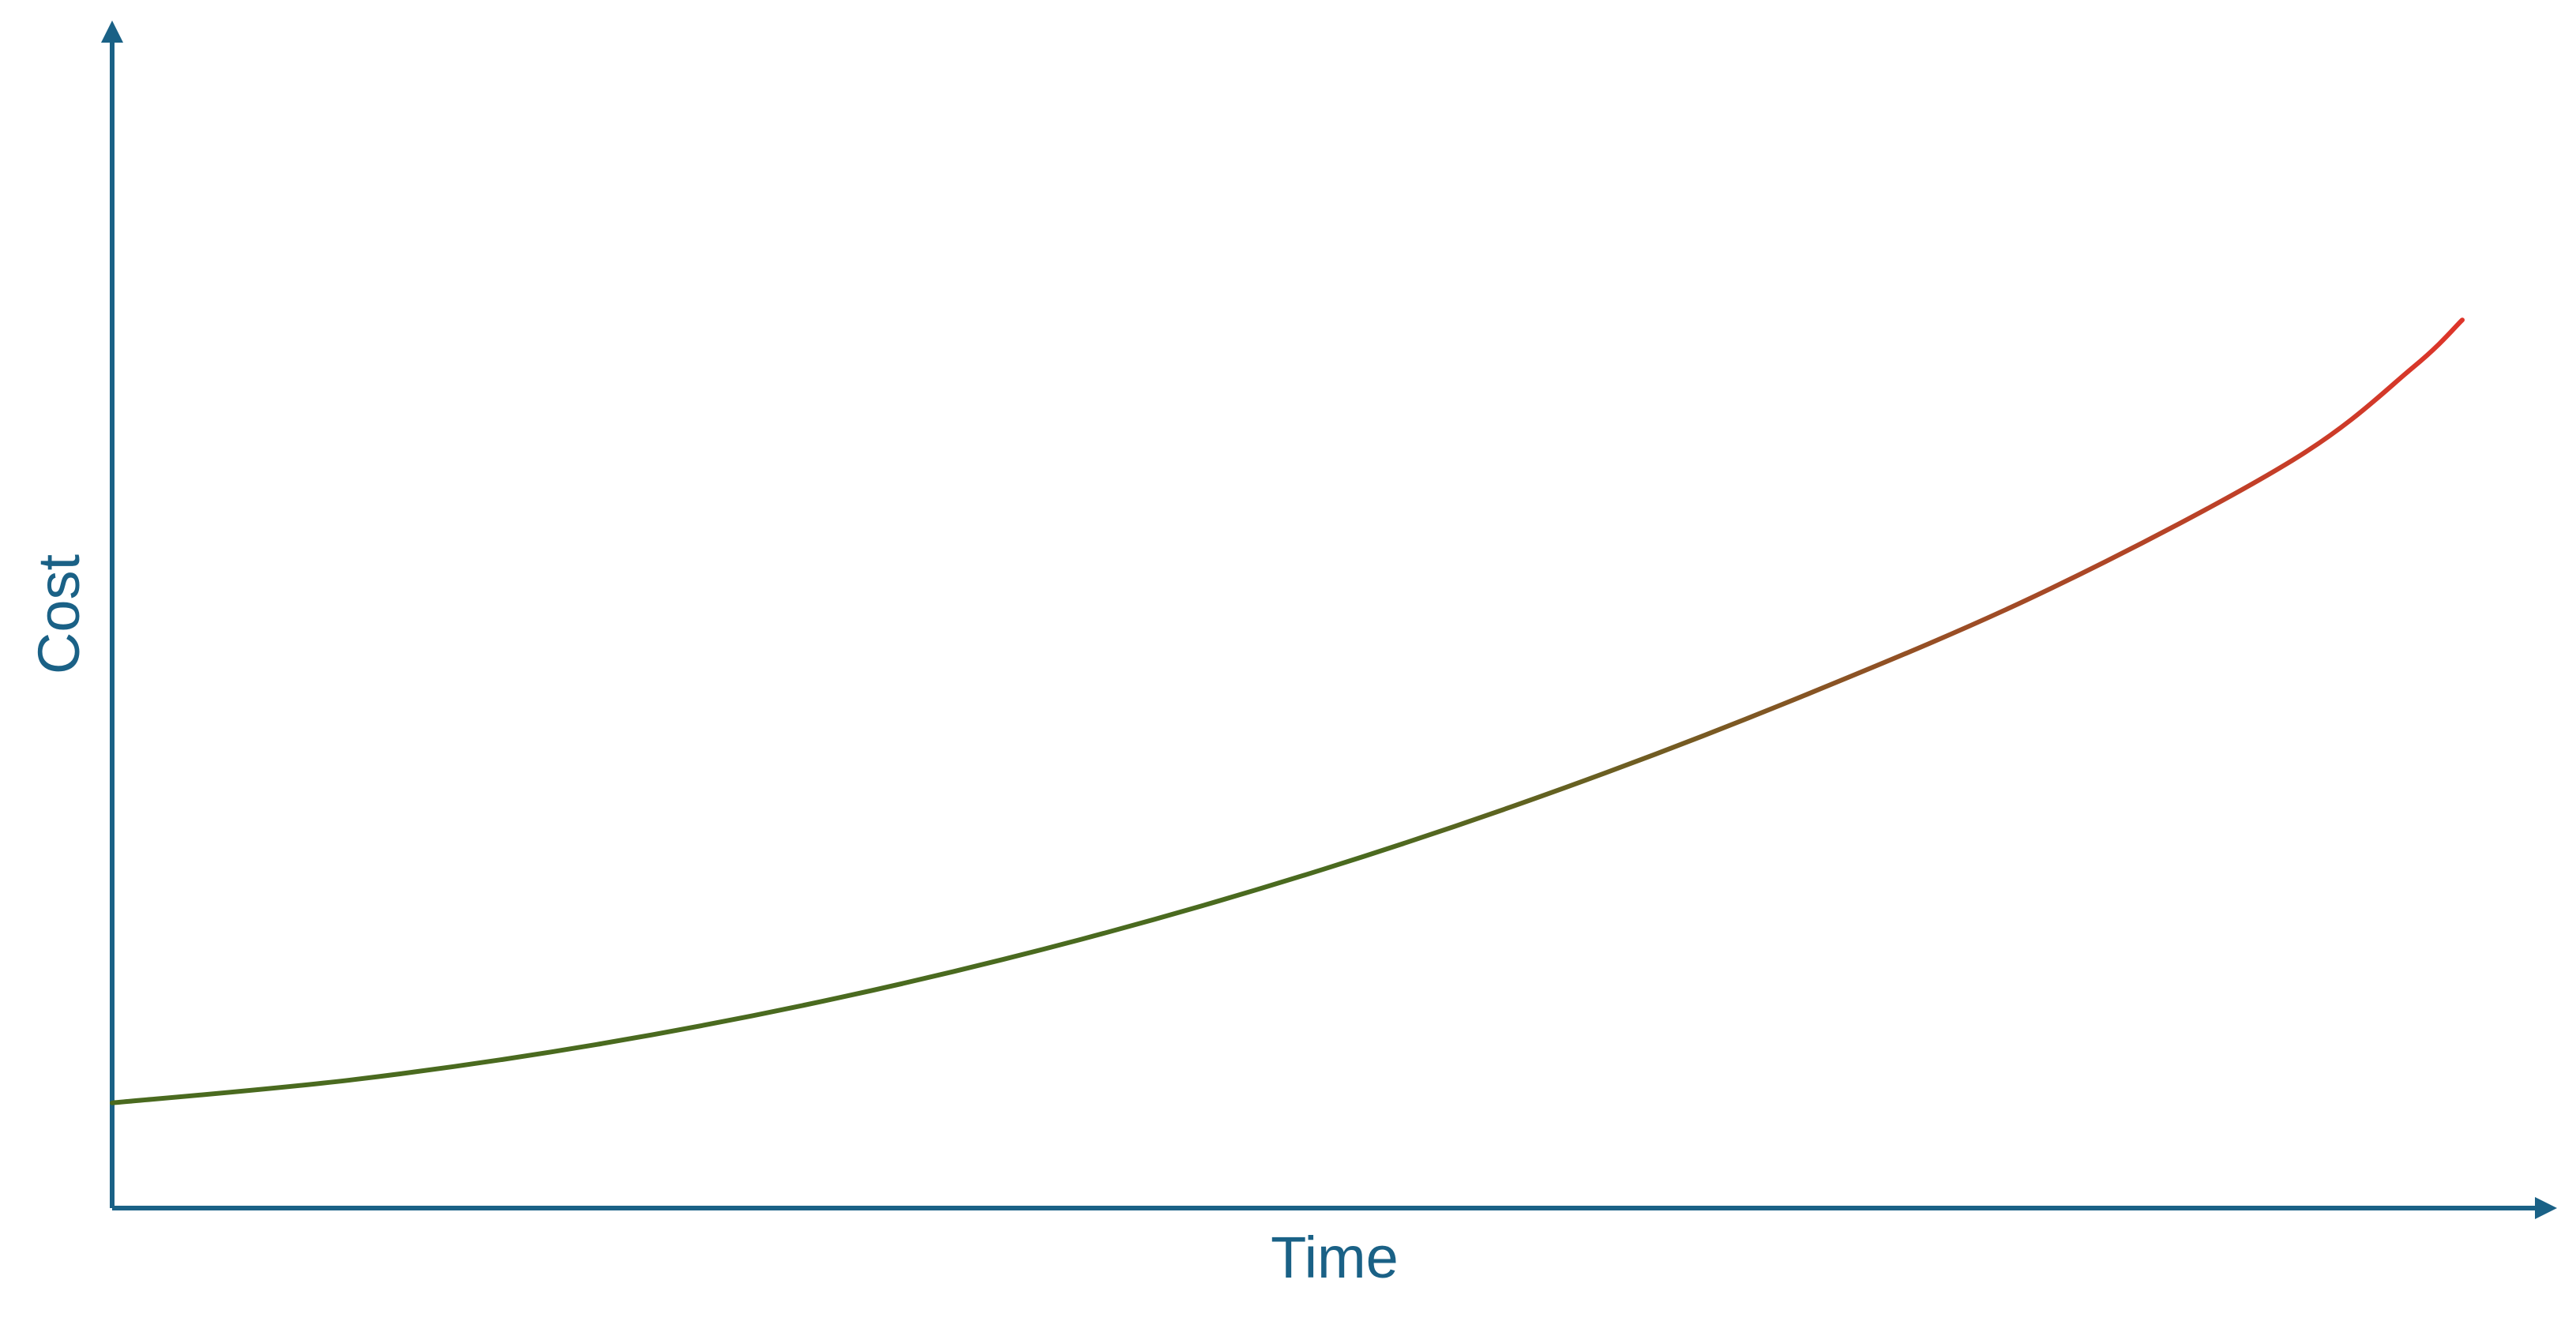 Image resolution: width=2576 pixels, height=1336 pixels. Describe the element at coordinates (1335, 1257) in the screenshot. I see `x-axis-label: Time` at that location.